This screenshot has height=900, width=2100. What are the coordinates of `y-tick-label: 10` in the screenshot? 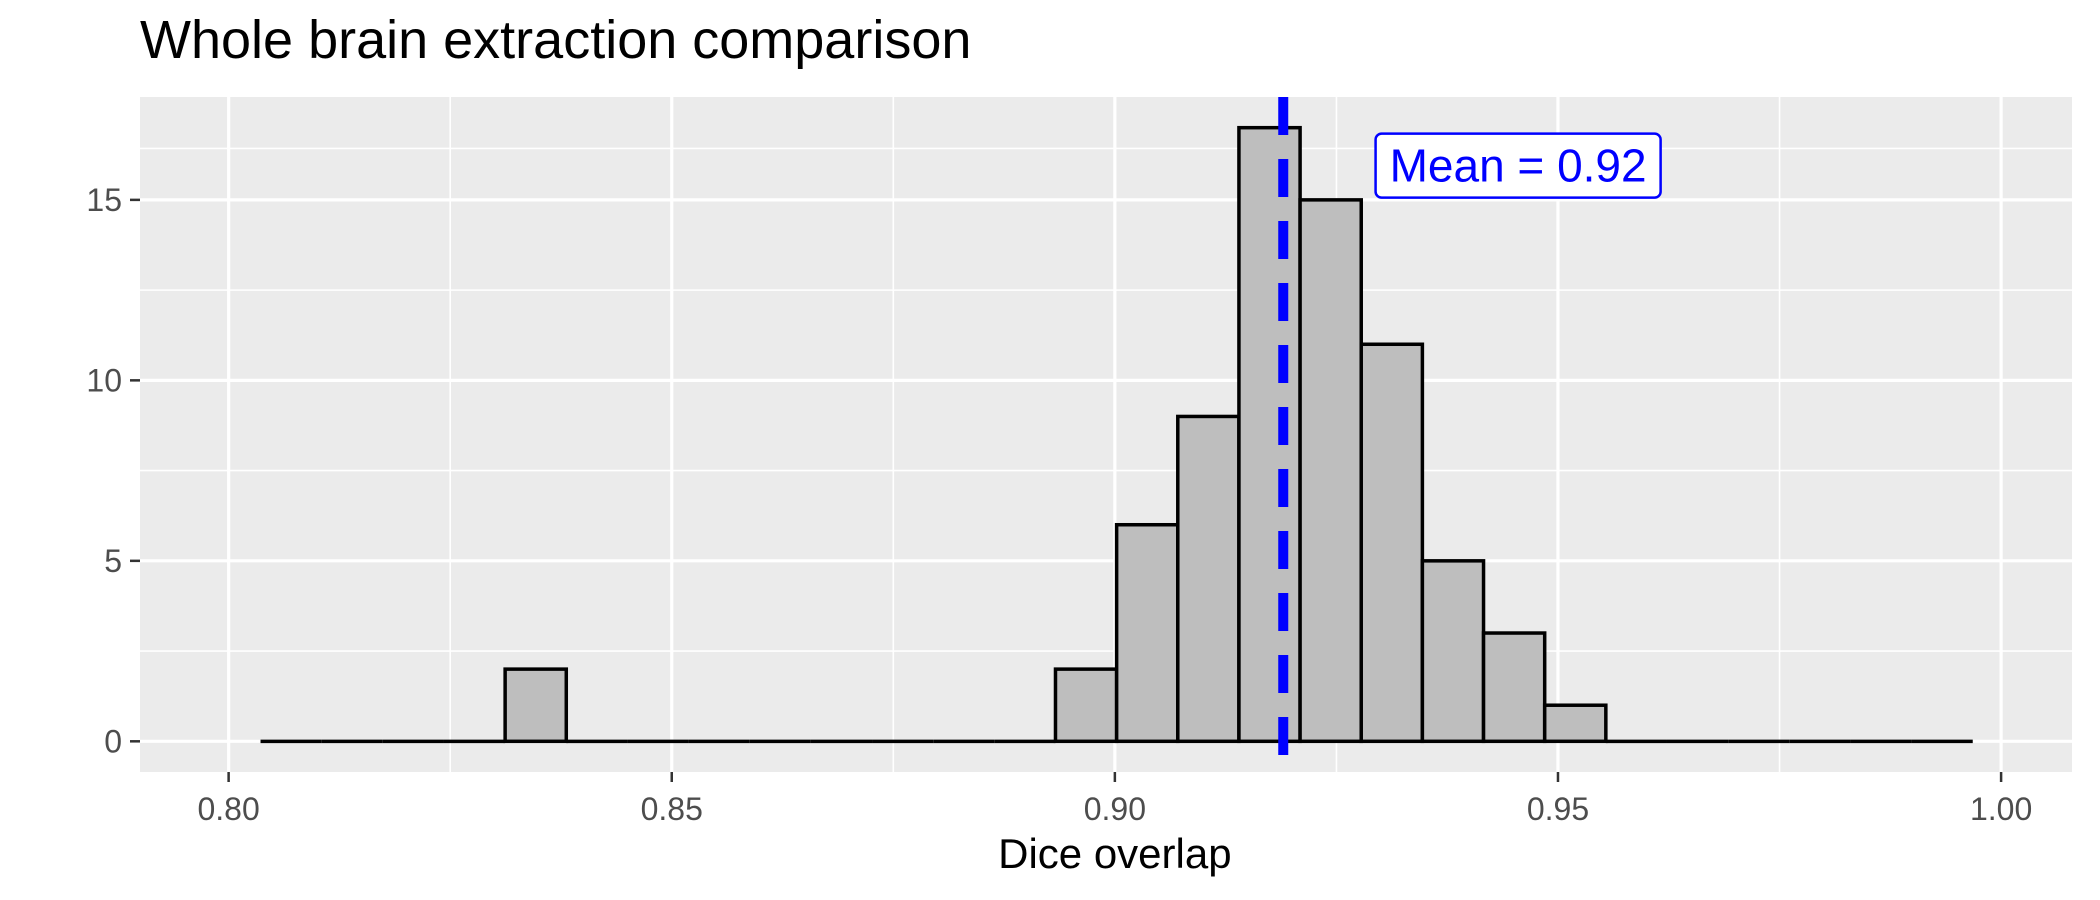 It's located at (104, 380).